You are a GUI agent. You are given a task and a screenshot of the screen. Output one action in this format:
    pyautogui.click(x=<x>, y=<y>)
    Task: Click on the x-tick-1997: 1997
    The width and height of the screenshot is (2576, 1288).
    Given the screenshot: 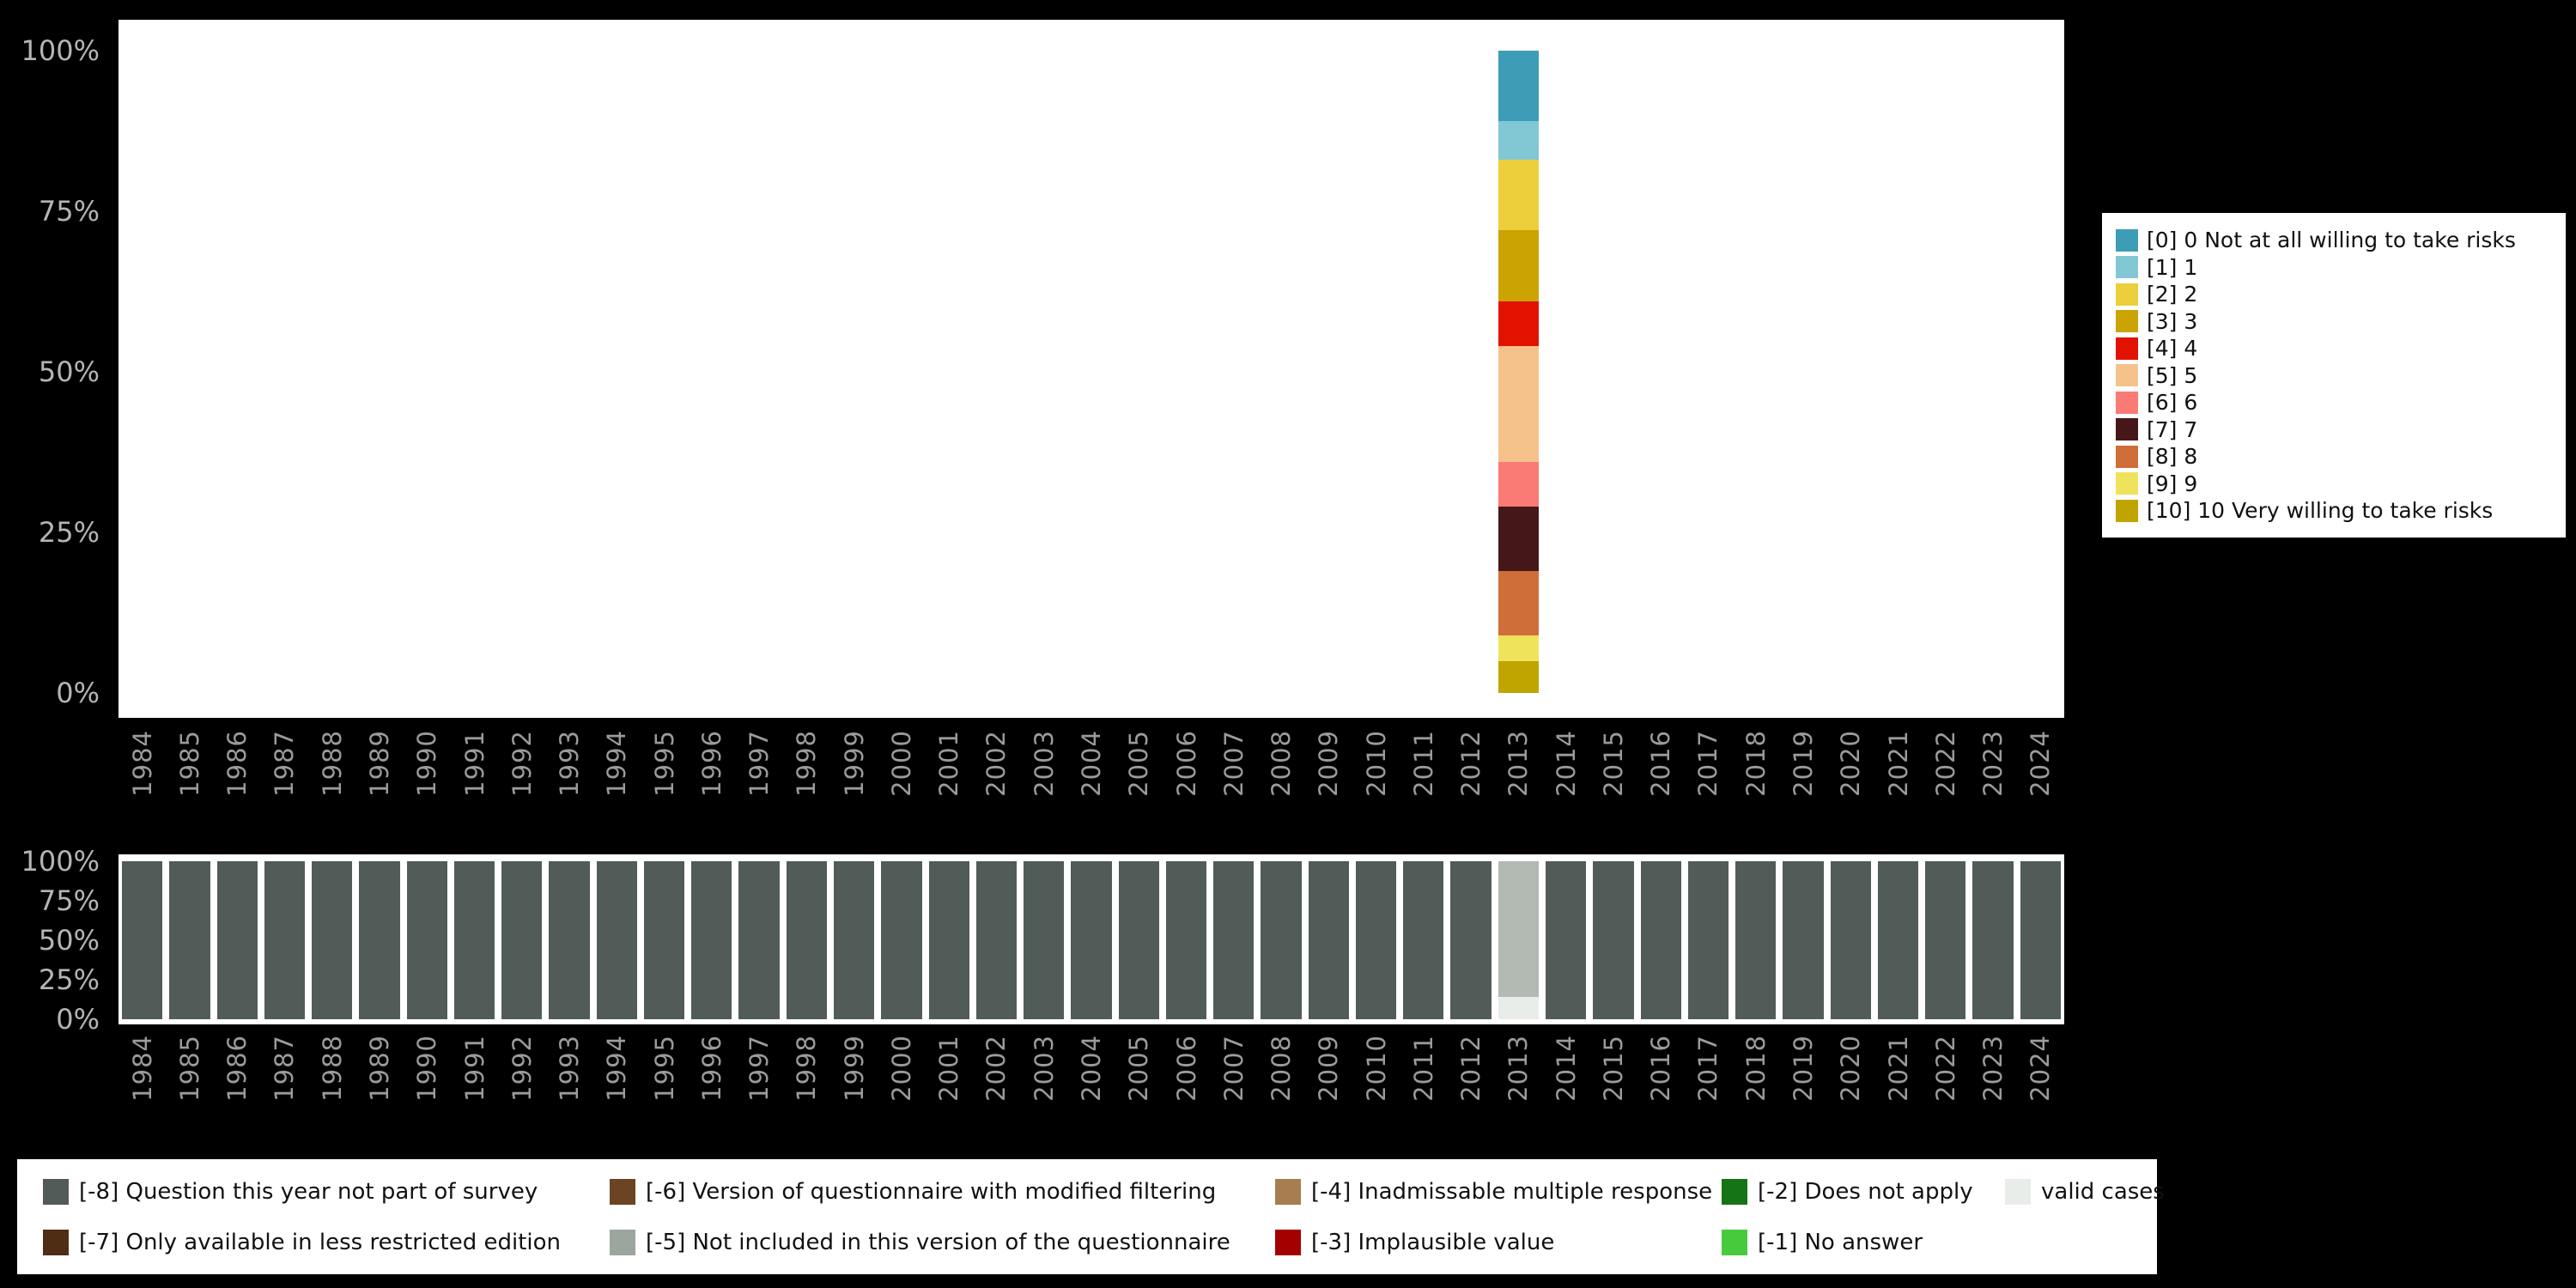 What is the action you would take?
    pyautogui.click(x=759, y=1068)
    